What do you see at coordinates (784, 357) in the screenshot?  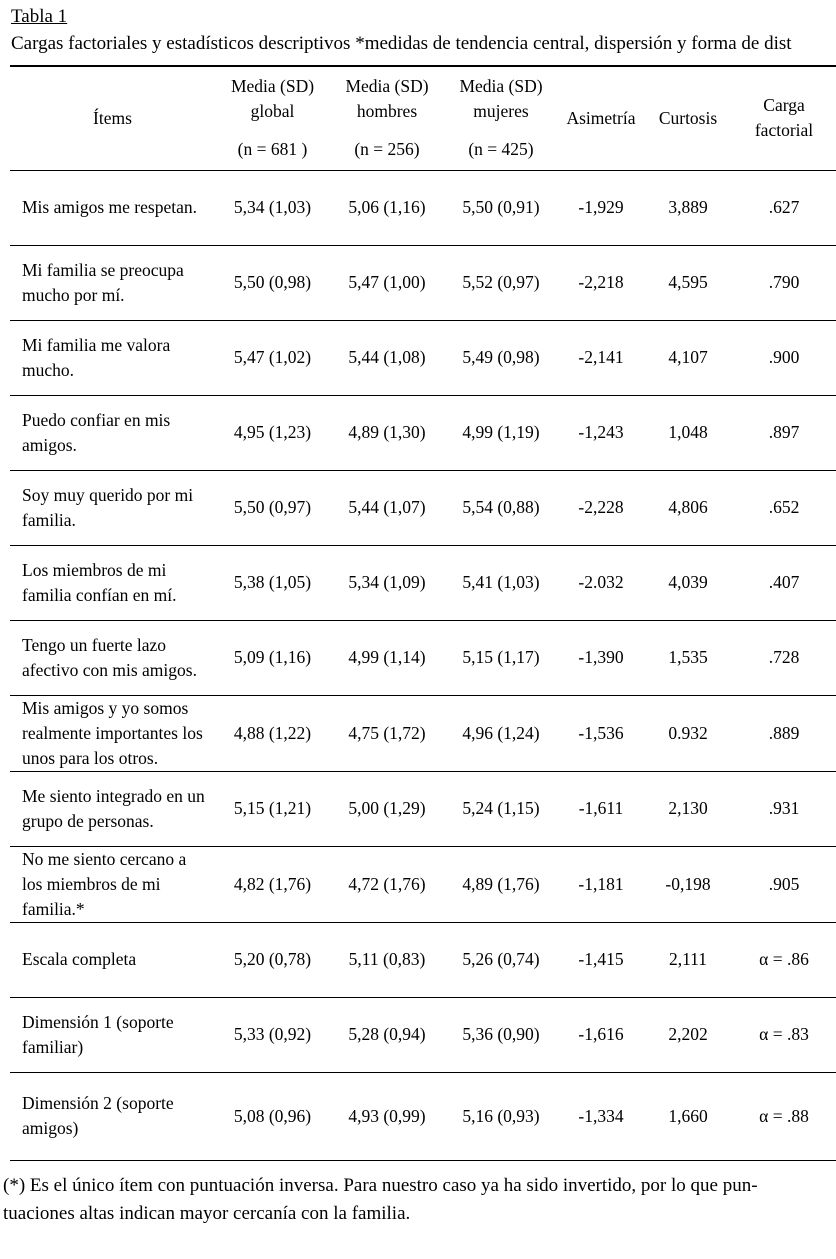 I see `carga-factorial-cell: .900` at bounding box center [784, 357].